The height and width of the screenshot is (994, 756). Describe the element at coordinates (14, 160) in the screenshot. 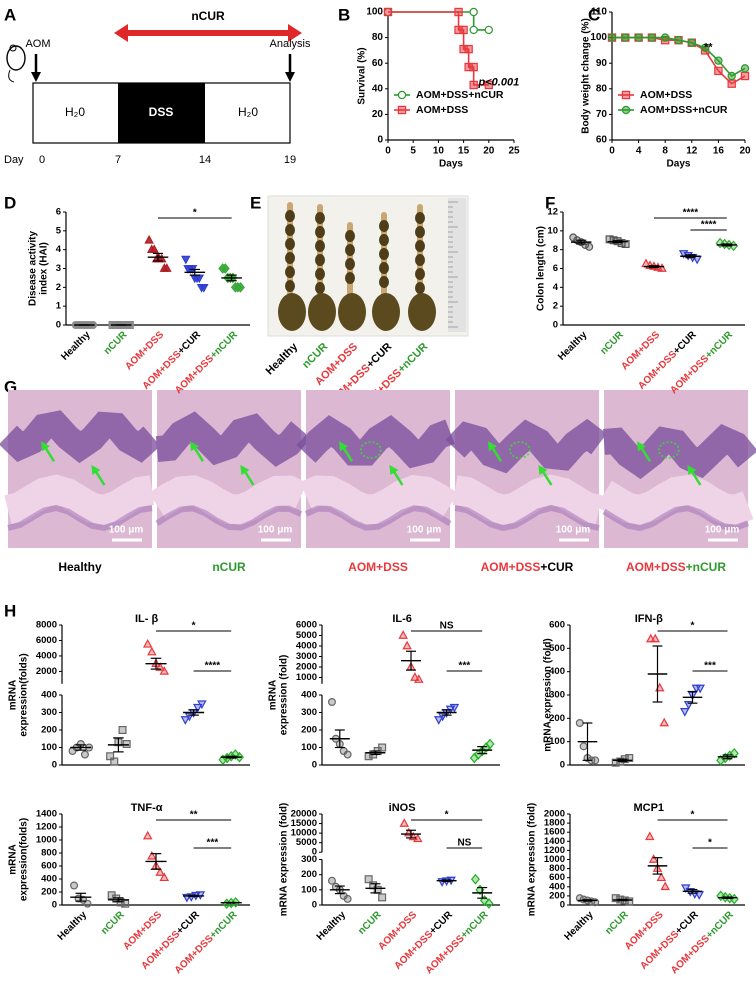

I see `day-label: Day` at that location.